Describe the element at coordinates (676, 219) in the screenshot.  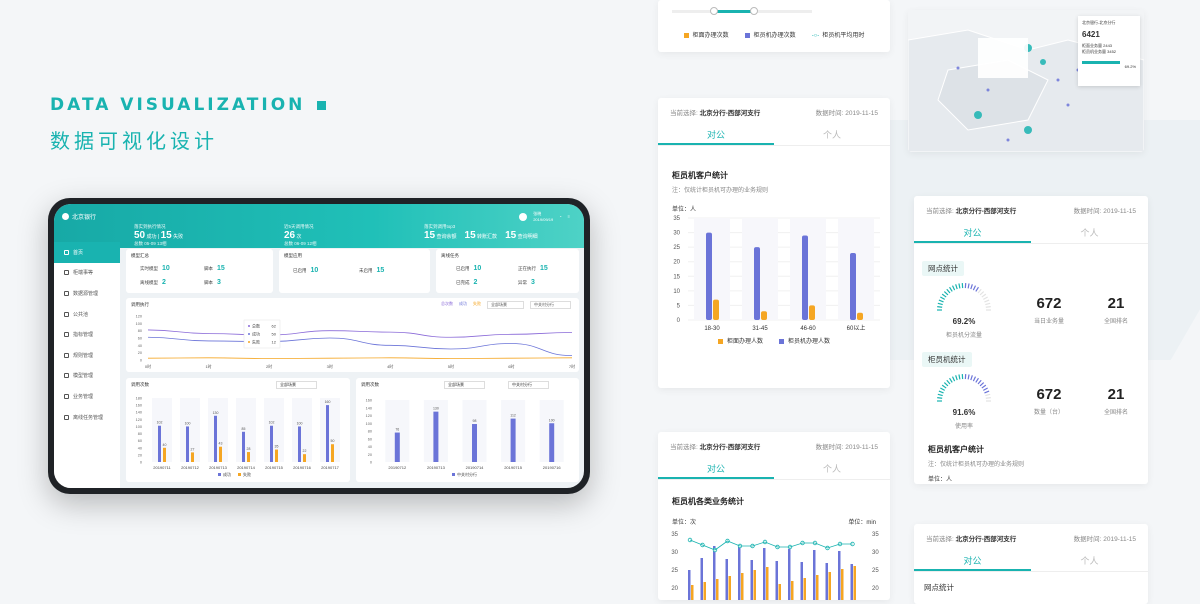
I see `y-tick-label: 35` at that location.